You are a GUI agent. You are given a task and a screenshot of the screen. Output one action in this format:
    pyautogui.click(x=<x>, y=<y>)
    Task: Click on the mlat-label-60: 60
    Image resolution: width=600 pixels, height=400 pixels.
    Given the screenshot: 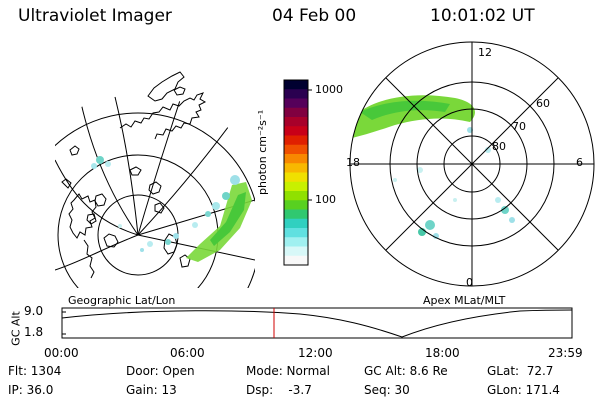 What is the action you would take?
    pyautogui.click(x=543, y=103)
    